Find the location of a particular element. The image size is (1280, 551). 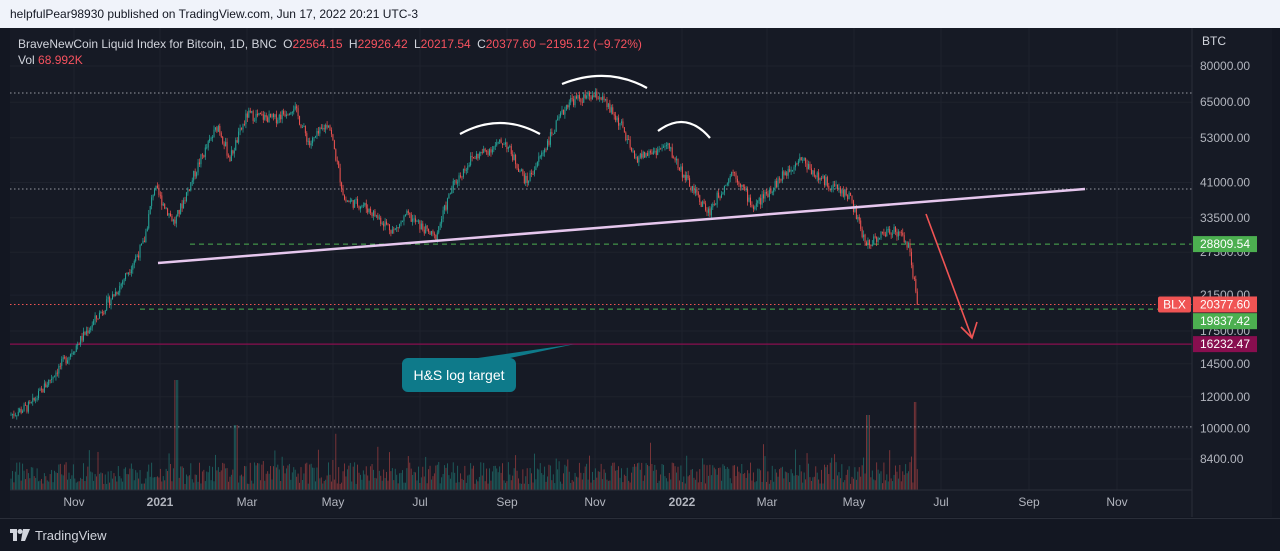

x-tick-label: Nov is located at coordinates (594, 502).